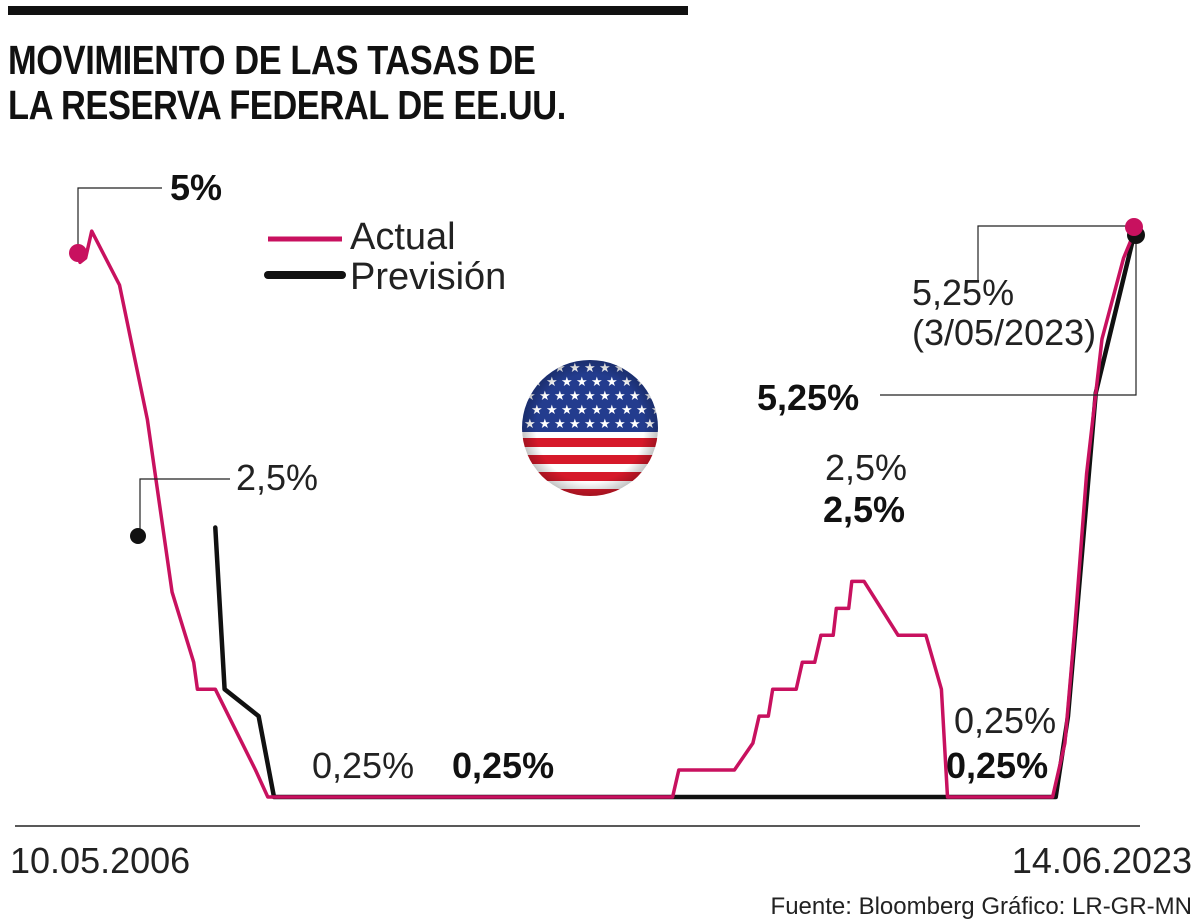 The height and width of the screenshot is (923, 1200). Describe the element at coordinates (808, 397) in the screenshot. I see `annotation-end-prevision: 5,25%` at that location.